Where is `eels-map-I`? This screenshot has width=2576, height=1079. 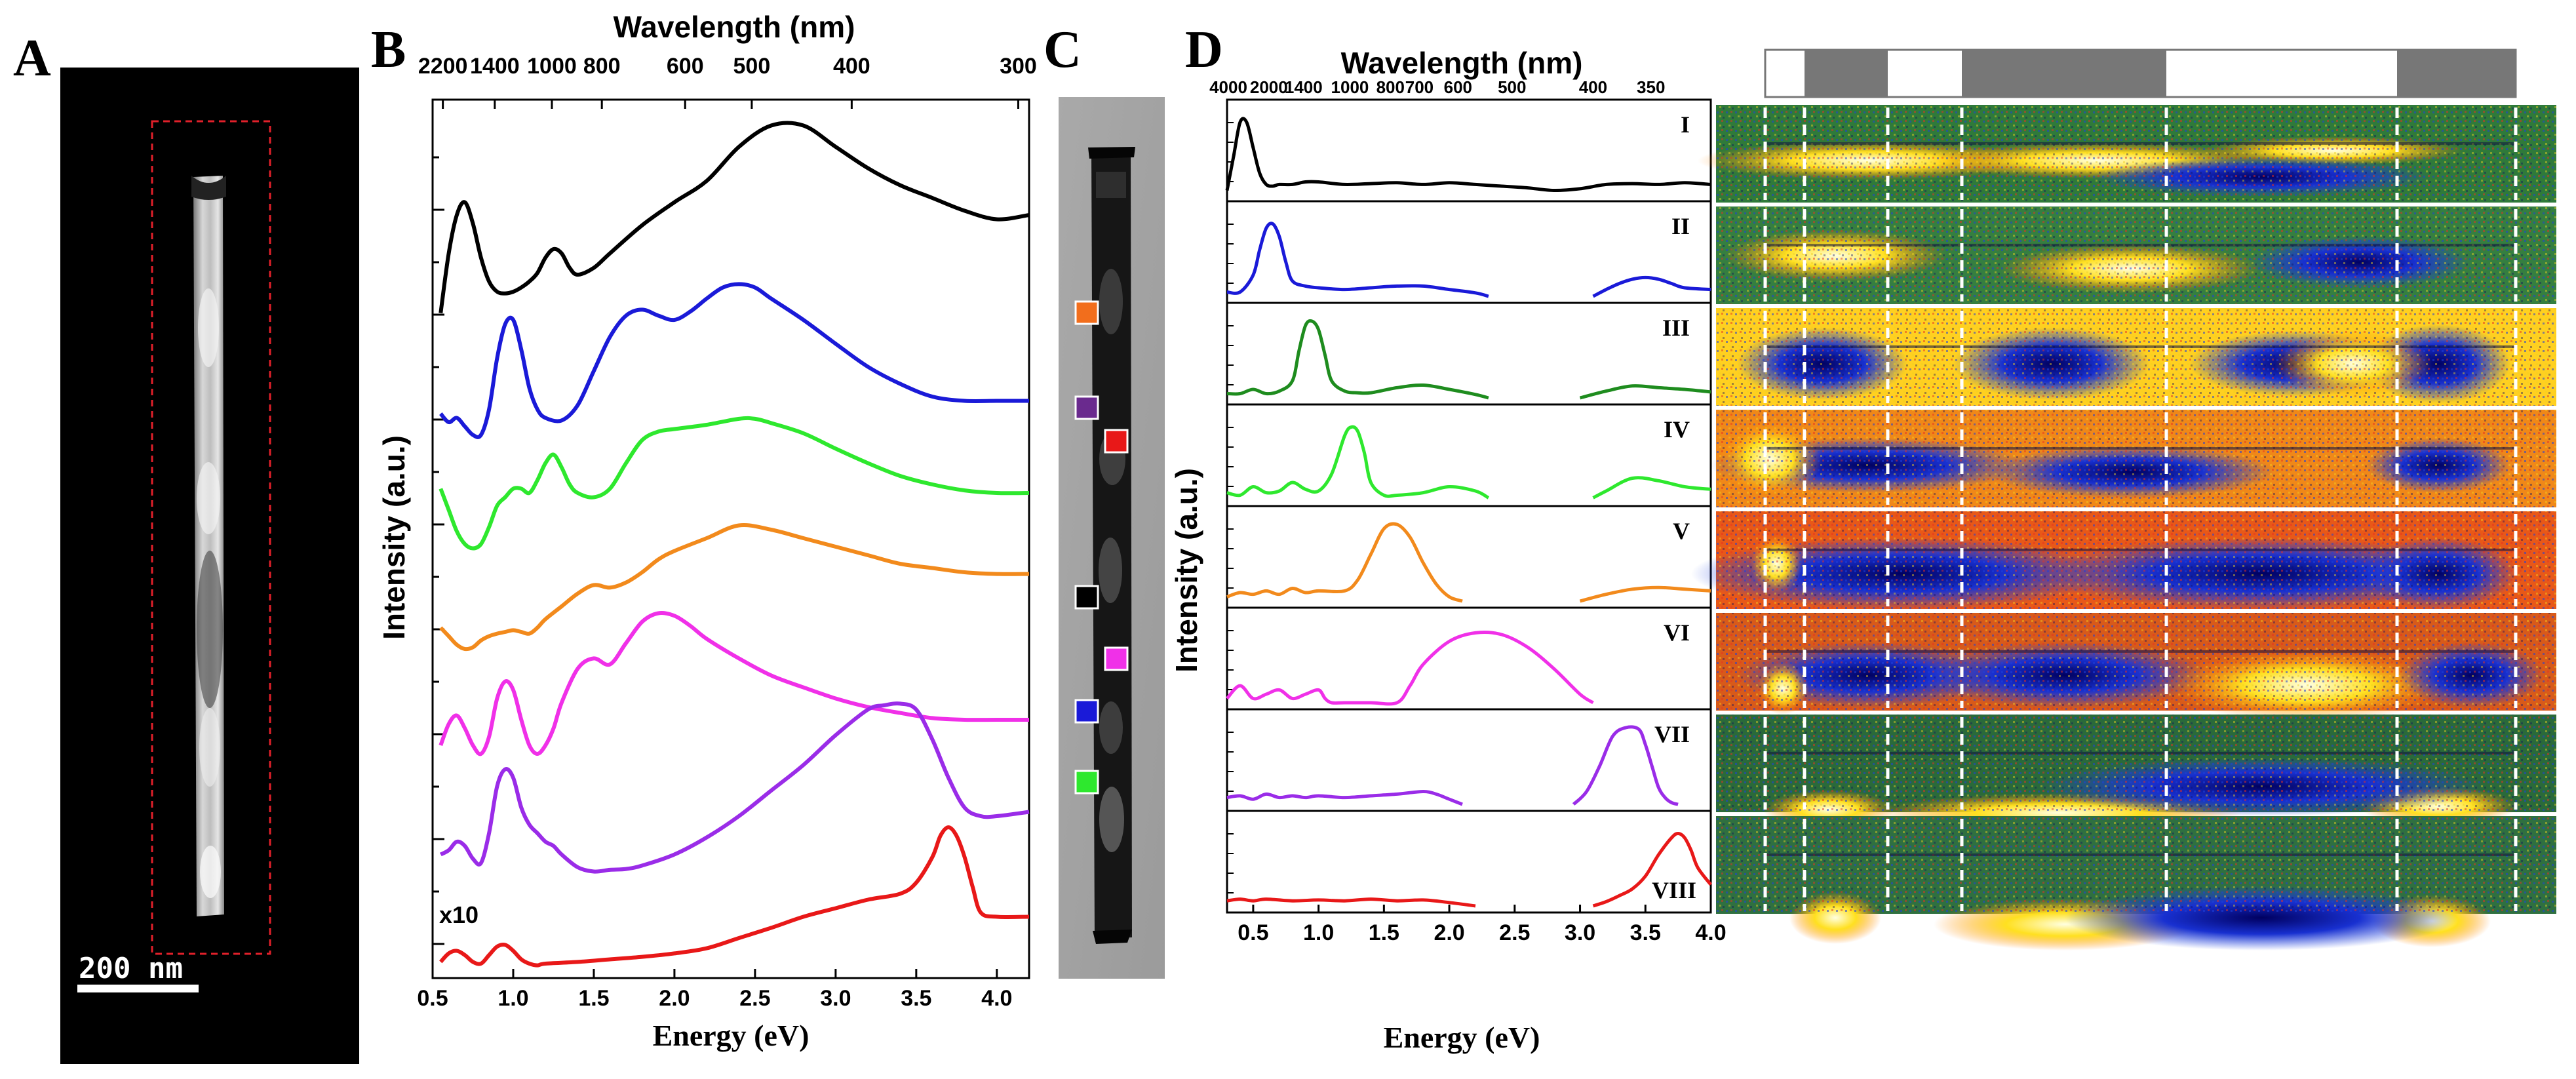
eels-map-I is located at coordinates (2127, 154).